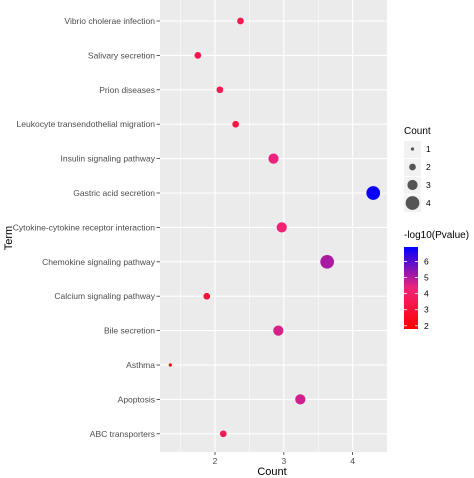 Image resolution: width=474 pixels, height=478 pixels. I want to click on color-legend-label: 4, so click(426, 294).